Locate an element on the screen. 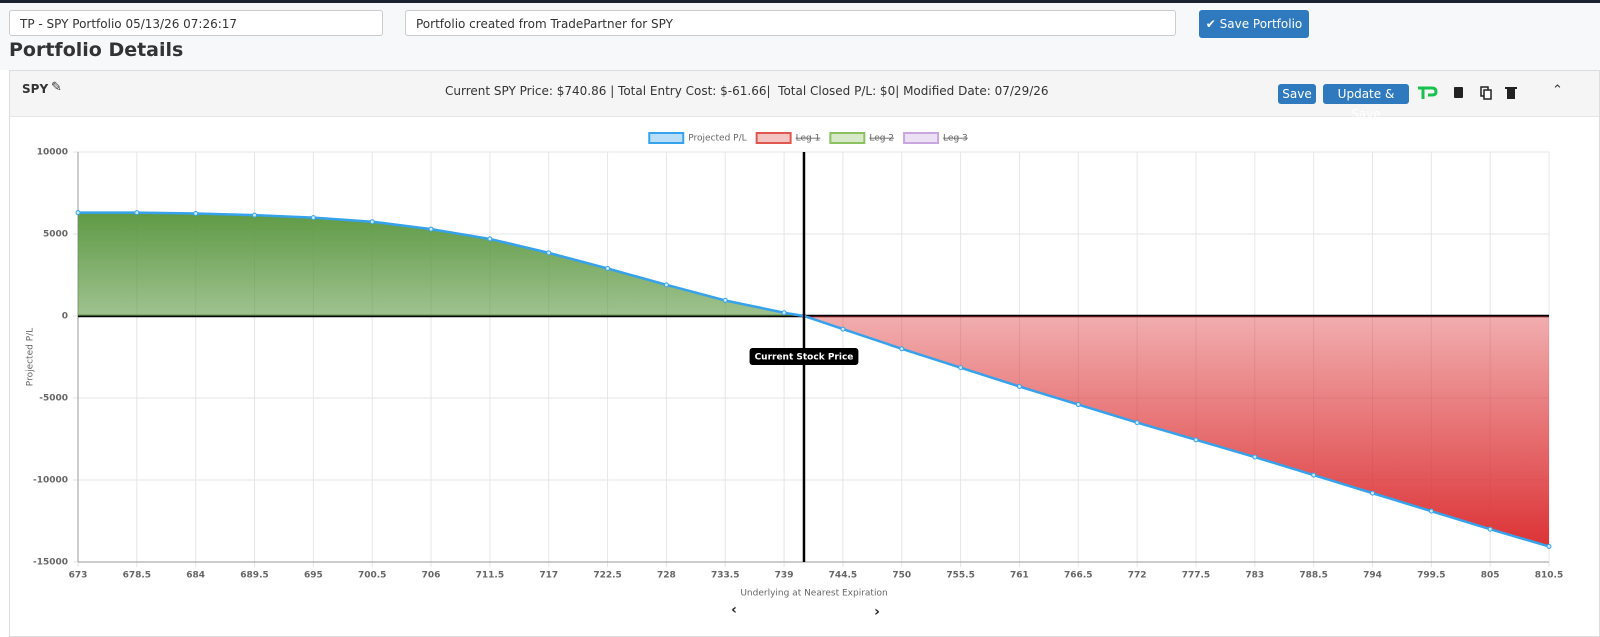  legend-label: Leg 2 is located at coordinates (881, 139).